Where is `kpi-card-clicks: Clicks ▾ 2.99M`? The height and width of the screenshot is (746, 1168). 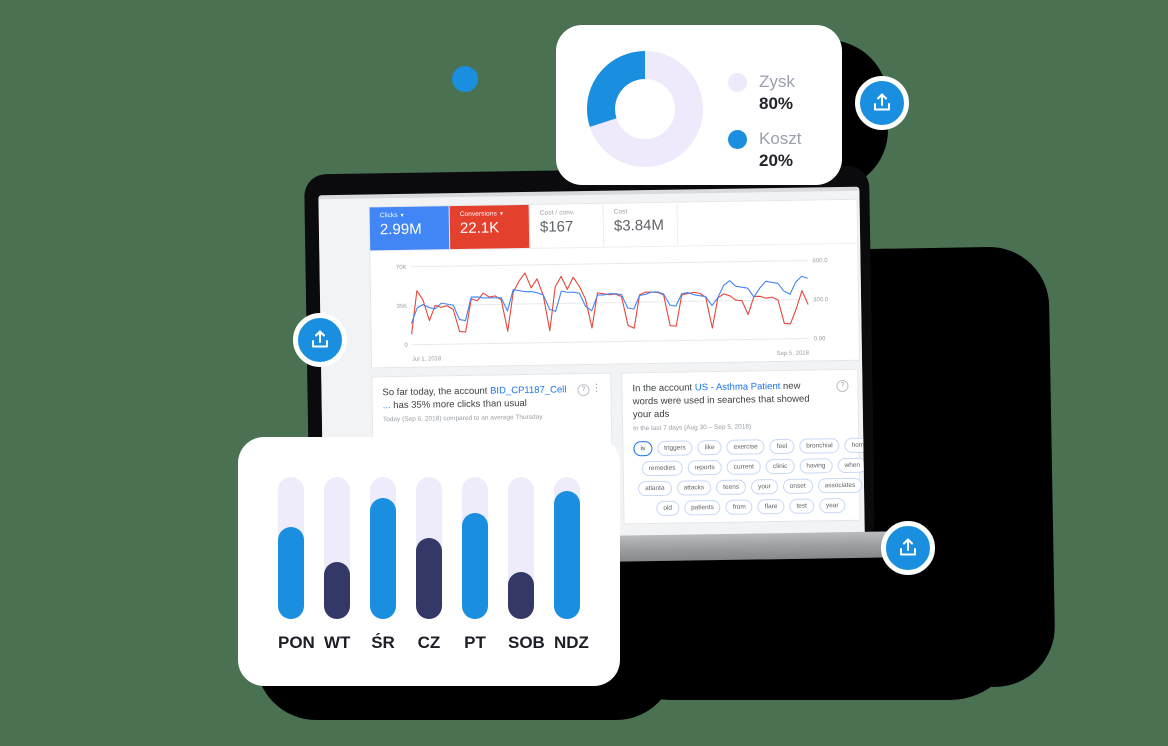
kpi-card-clicks: Clicks ▾ 2.99M is located at coordinates (410, 228).